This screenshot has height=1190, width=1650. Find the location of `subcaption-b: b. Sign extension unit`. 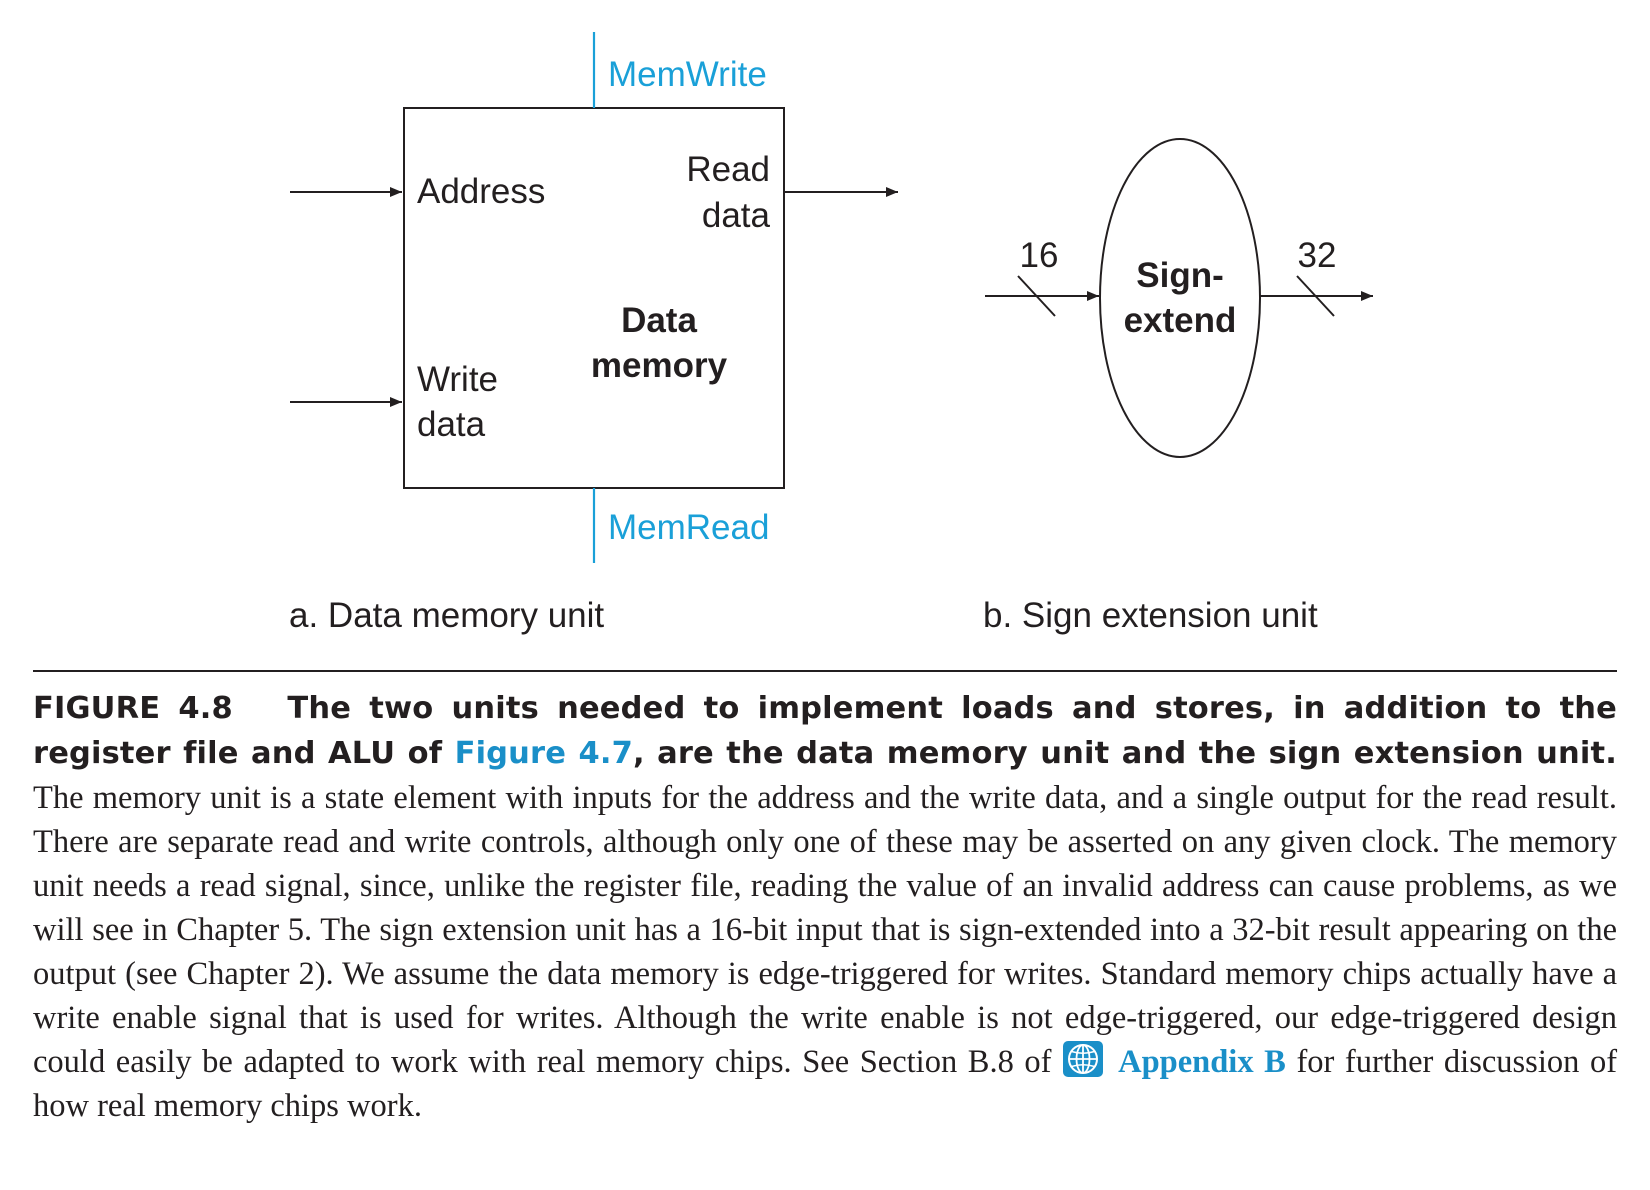

subcaption-b: b. Sign extension unit is located at coordinates (1150, 615).